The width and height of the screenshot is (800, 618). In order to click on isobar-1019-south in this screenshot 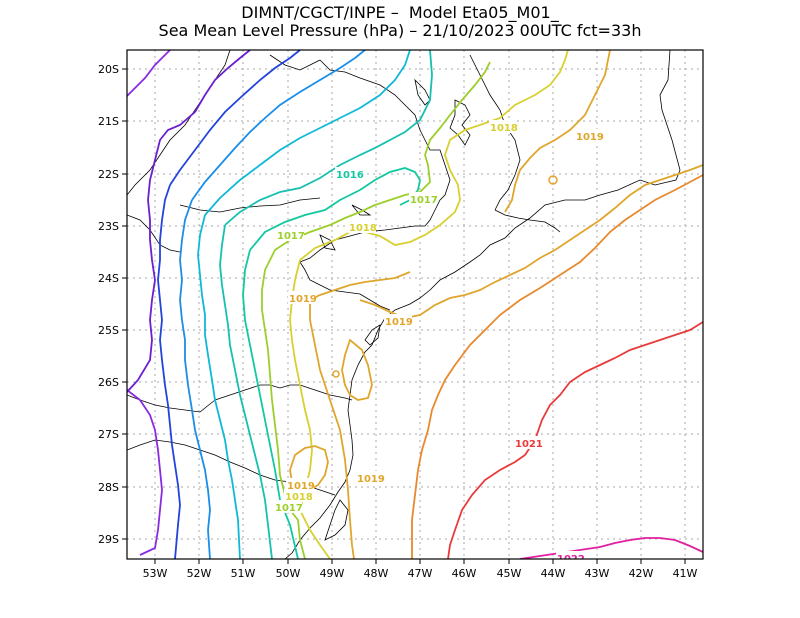, I will do `click(360, 415)`.